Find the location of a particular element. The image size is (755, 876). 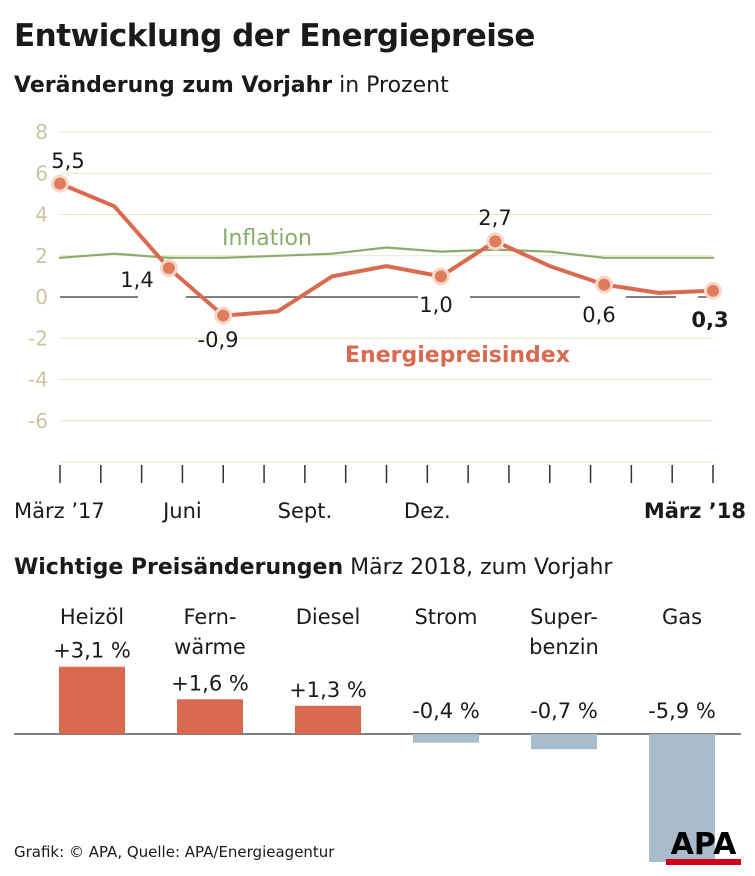

y-tick-label: 4 is located at coordinates (41, 215).